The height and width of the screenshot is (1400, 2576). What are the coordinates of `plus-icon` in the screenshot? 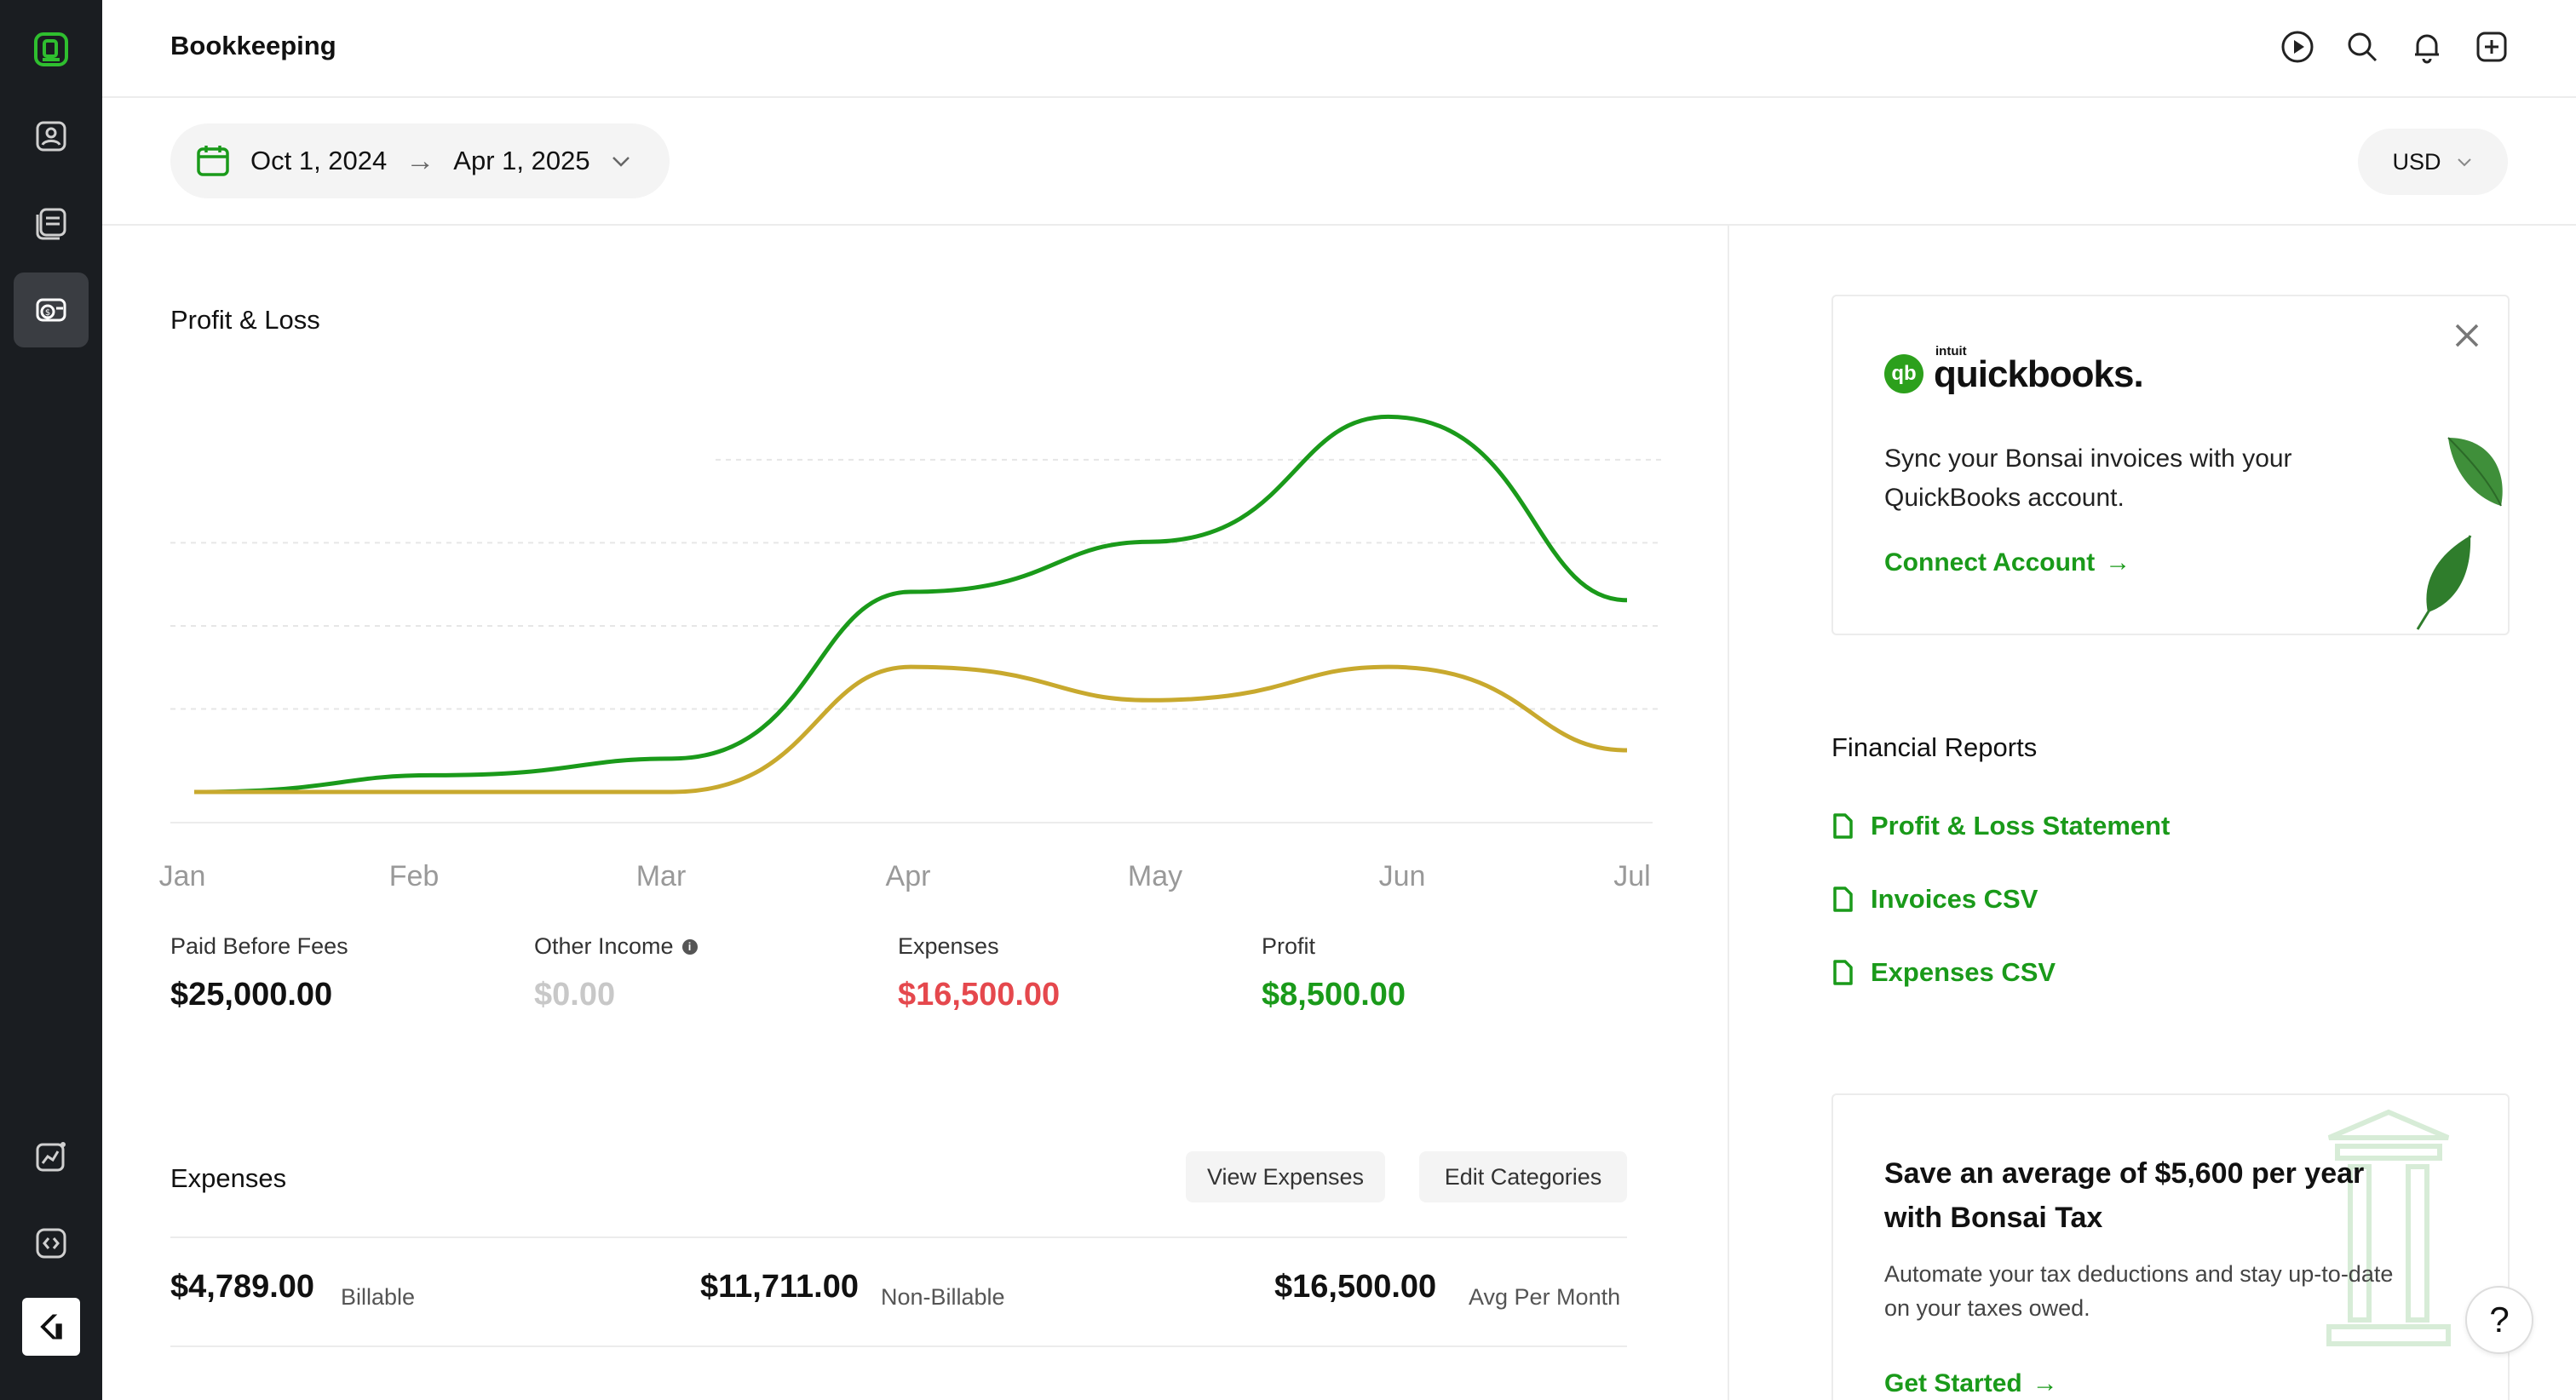 It's located at (2491, 46).